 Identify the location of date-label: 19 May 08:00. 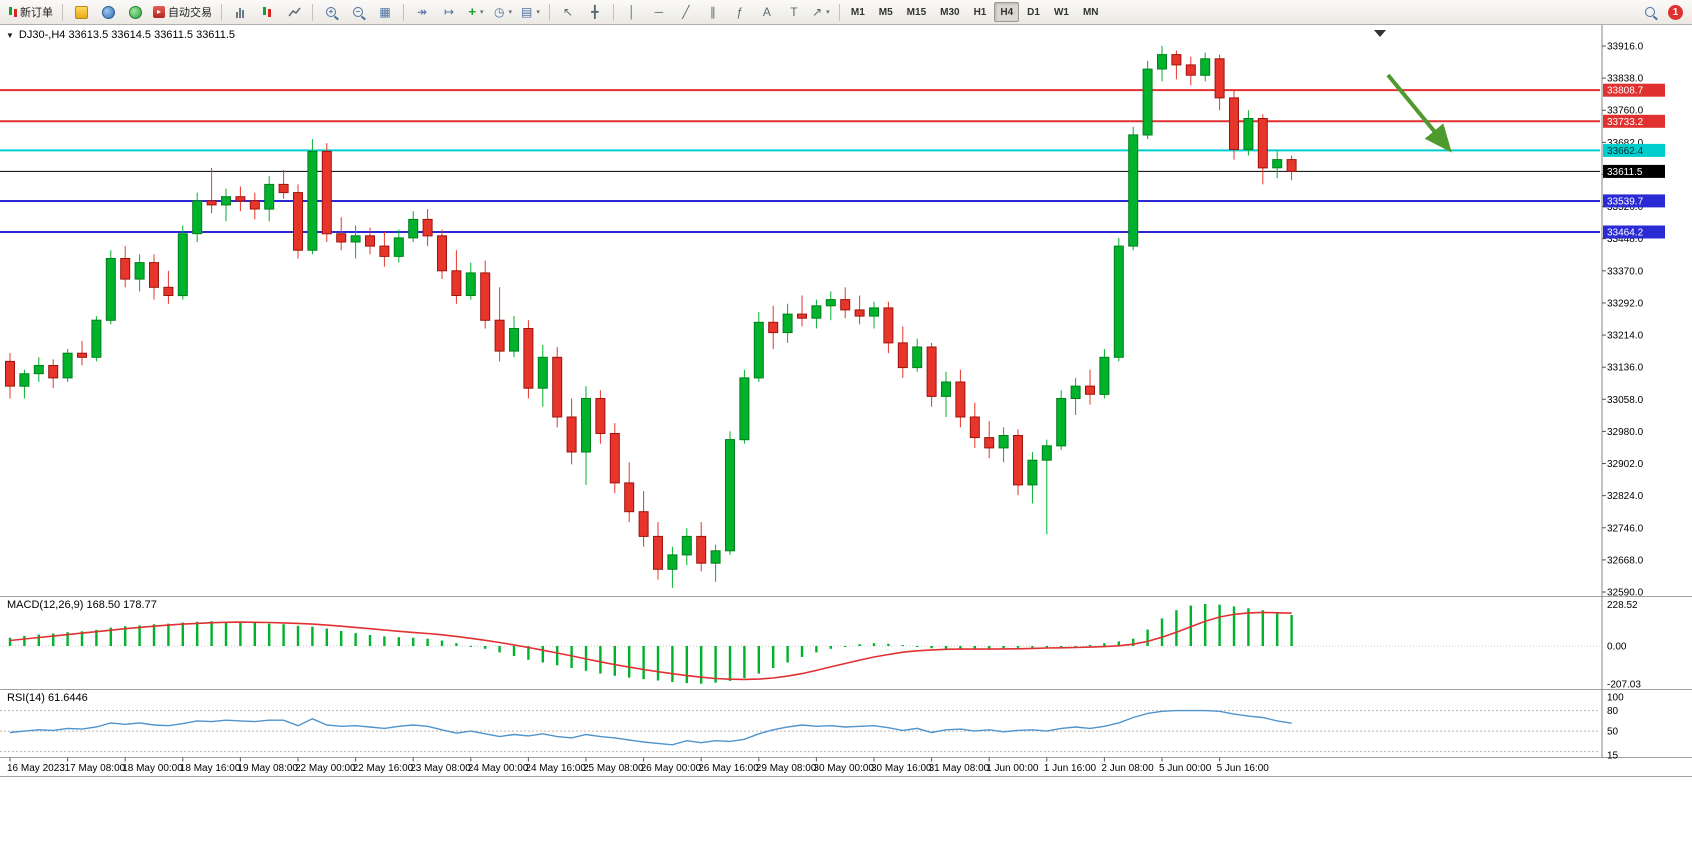
(267, 768).